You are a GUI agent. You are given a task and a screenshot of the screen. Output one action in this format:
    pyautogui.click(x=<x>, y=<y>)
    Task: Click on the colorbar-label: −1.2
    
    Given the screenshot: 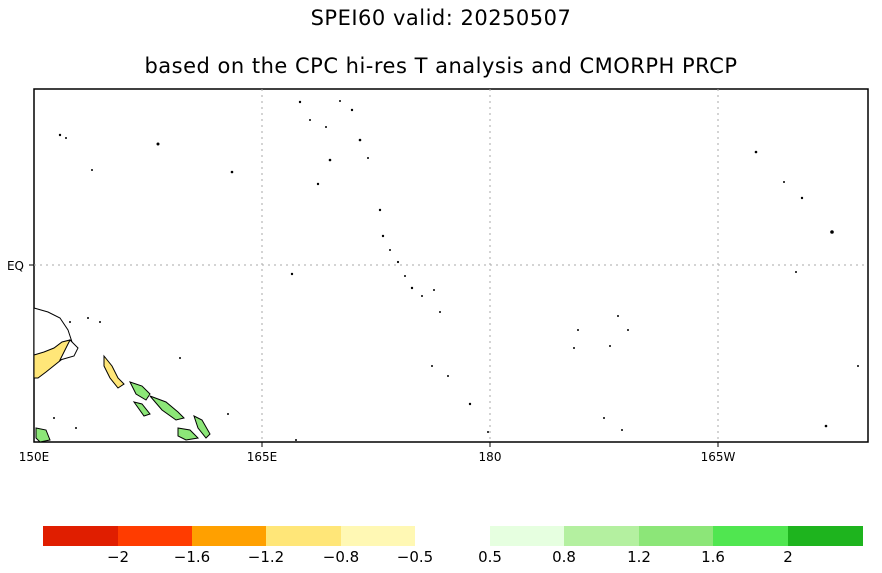 What is the action you would take?
    pyautogui.click(x=266, y=557)
    